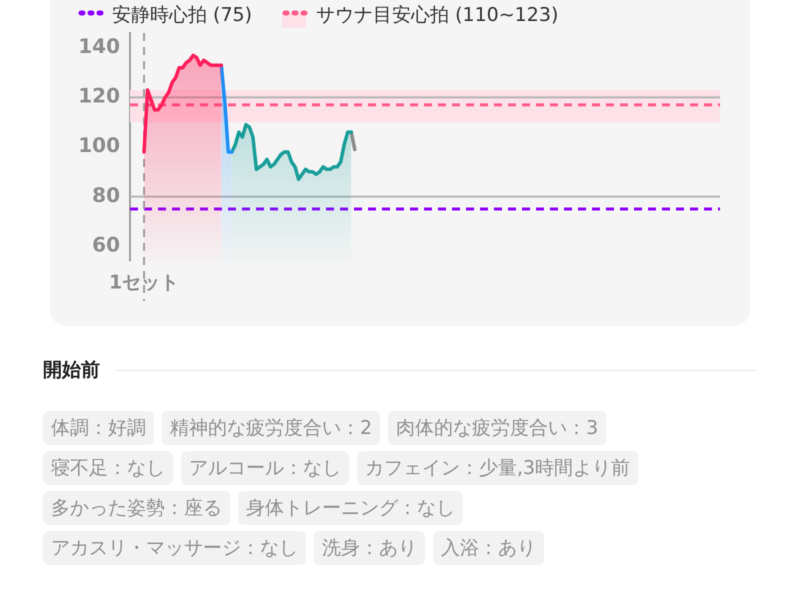 This screenshot has height=600, width=800. What do you see at coordinates (497, 428) in the screenshot?
I see `text: 肉体的な疲労度合い：3` at bounding box center [497, 428].